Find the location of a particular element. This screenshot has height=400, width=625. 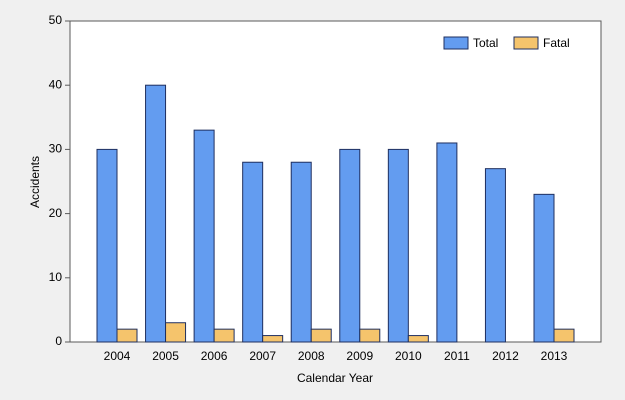

y-tick-label: 30 is located at coordinates (56, 149).